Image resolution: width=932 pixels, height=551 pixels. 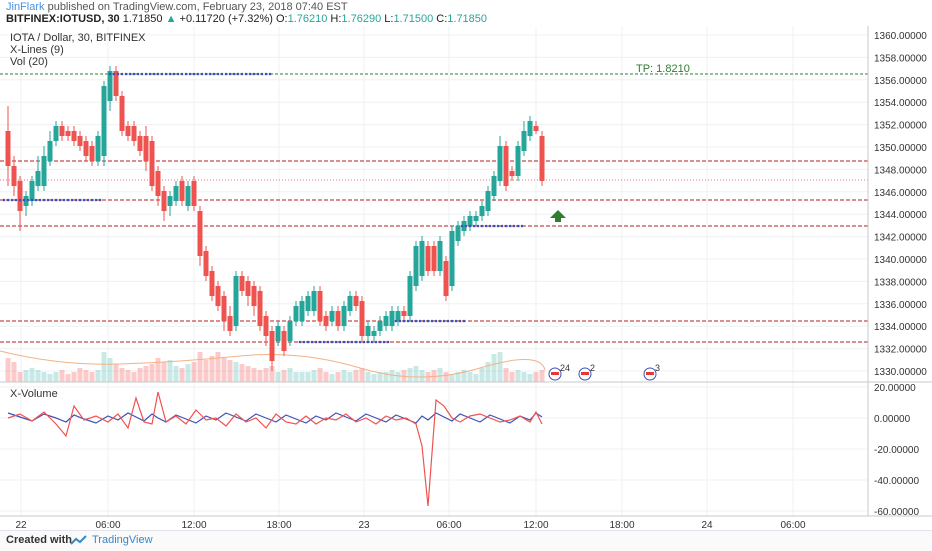 I want to click on vol-tick-label: -20.00000, so click(x=896, y=450).